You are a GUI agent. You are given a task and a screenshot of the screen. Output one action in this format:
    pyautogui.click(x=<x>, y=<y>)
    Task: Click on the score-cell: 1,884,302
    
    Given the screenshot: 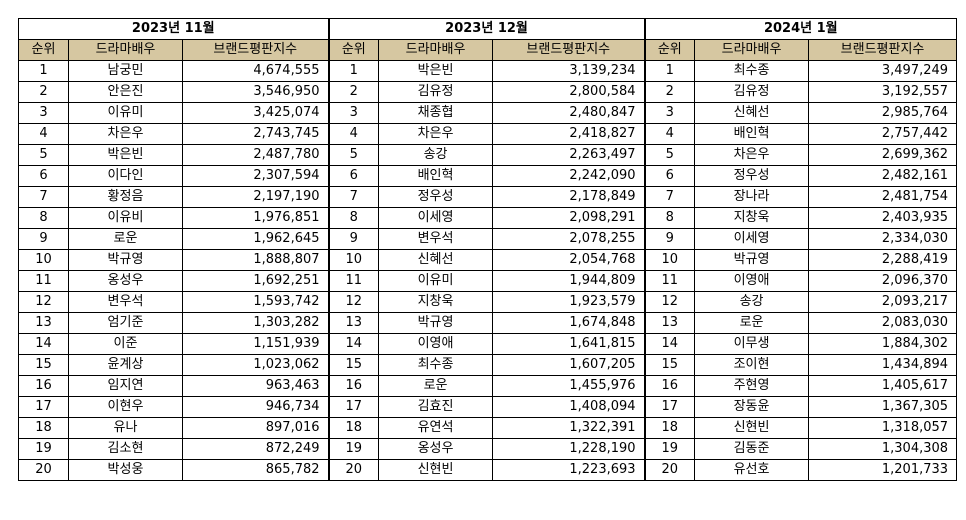 What is the action you would take?
    pyautogui.click(x=883, y=344)
    